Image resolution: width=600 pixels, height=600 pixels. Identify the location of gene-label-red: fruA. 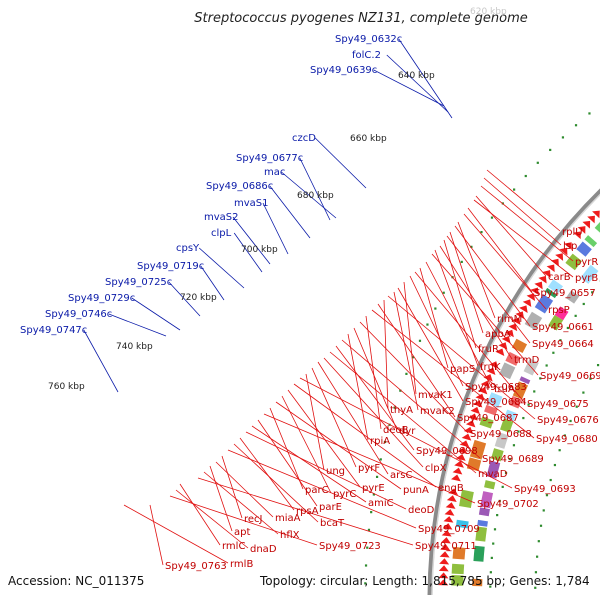
(504, 389).